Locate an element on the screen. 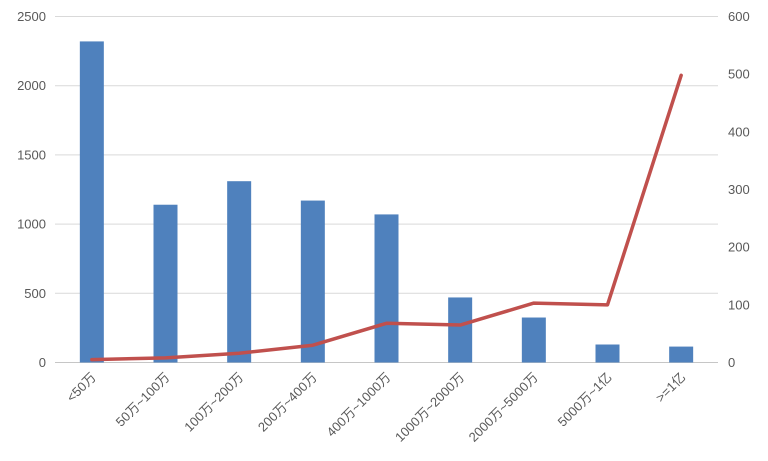  x-axis-category-label: <50万 is located at coordinates (81, 387).